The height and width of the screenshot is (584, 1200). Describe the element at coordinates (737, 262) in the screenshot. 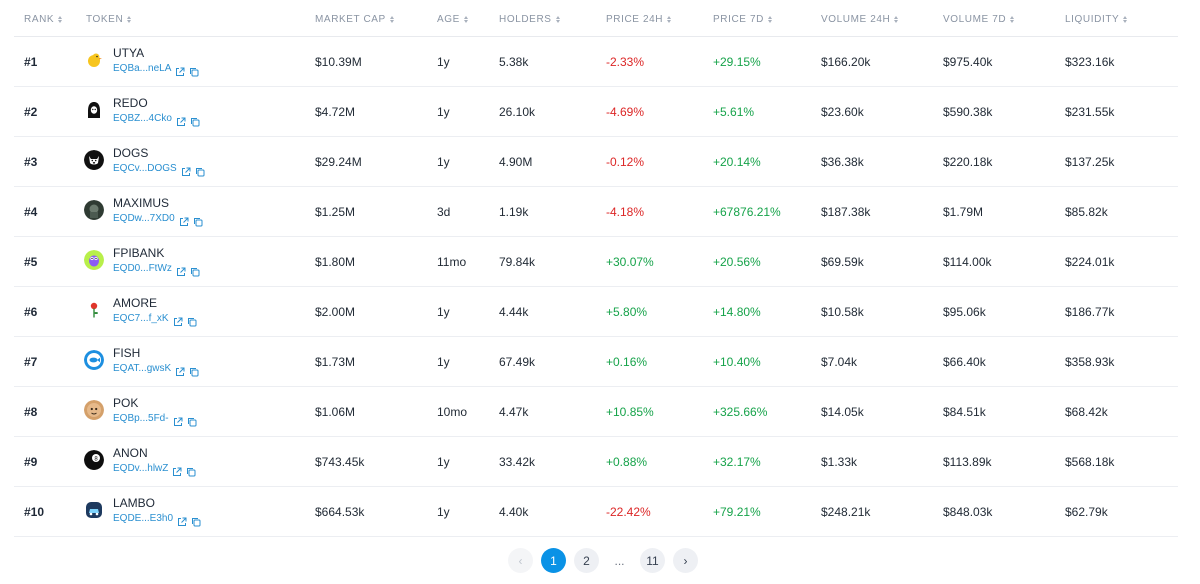

I see `price-7d-cell: +20.56%` at that location.